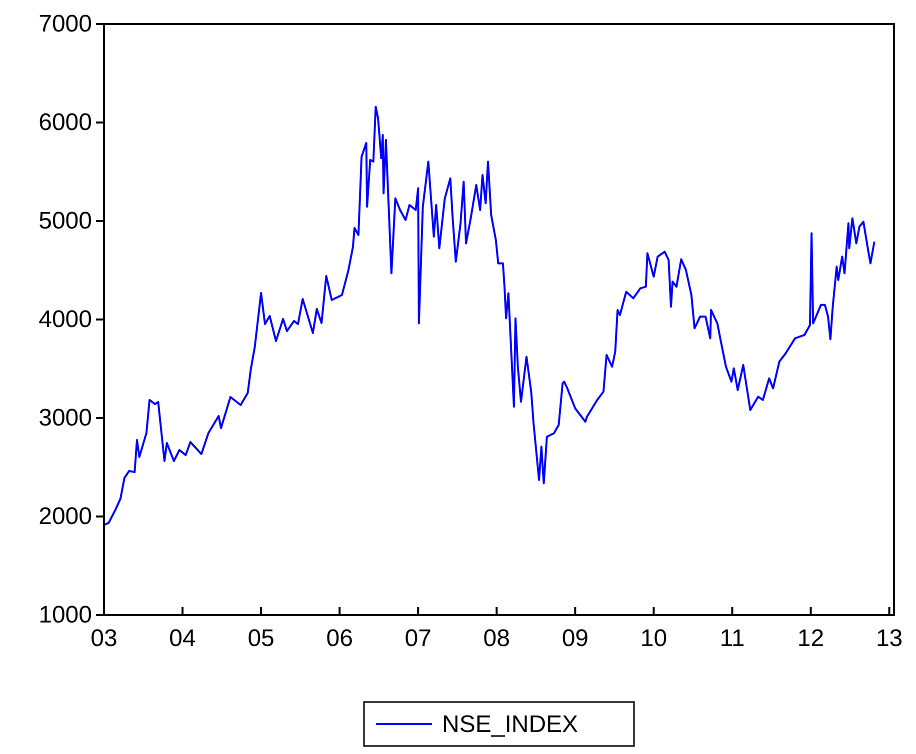 This screenshot has width=916, height=754. What do you see at coordinates (732, 638) in the screenshot?
I see `x-tick-label: 11` at bounding box center [732, 638].